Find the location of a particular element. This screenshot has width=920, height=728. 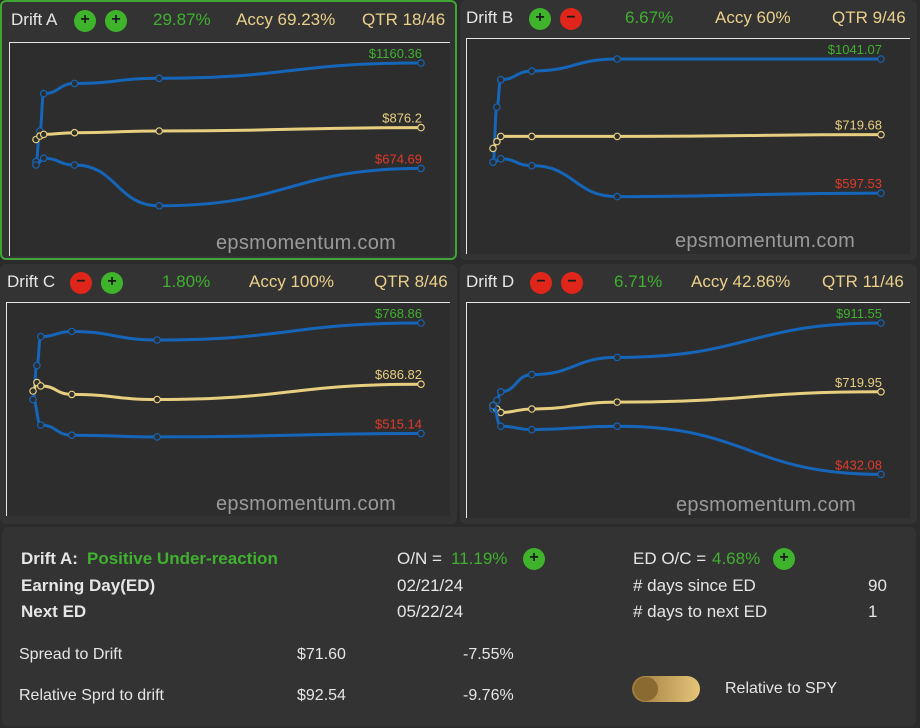

drift-a-percent: 29.87% is located at coordinates (182, 19).